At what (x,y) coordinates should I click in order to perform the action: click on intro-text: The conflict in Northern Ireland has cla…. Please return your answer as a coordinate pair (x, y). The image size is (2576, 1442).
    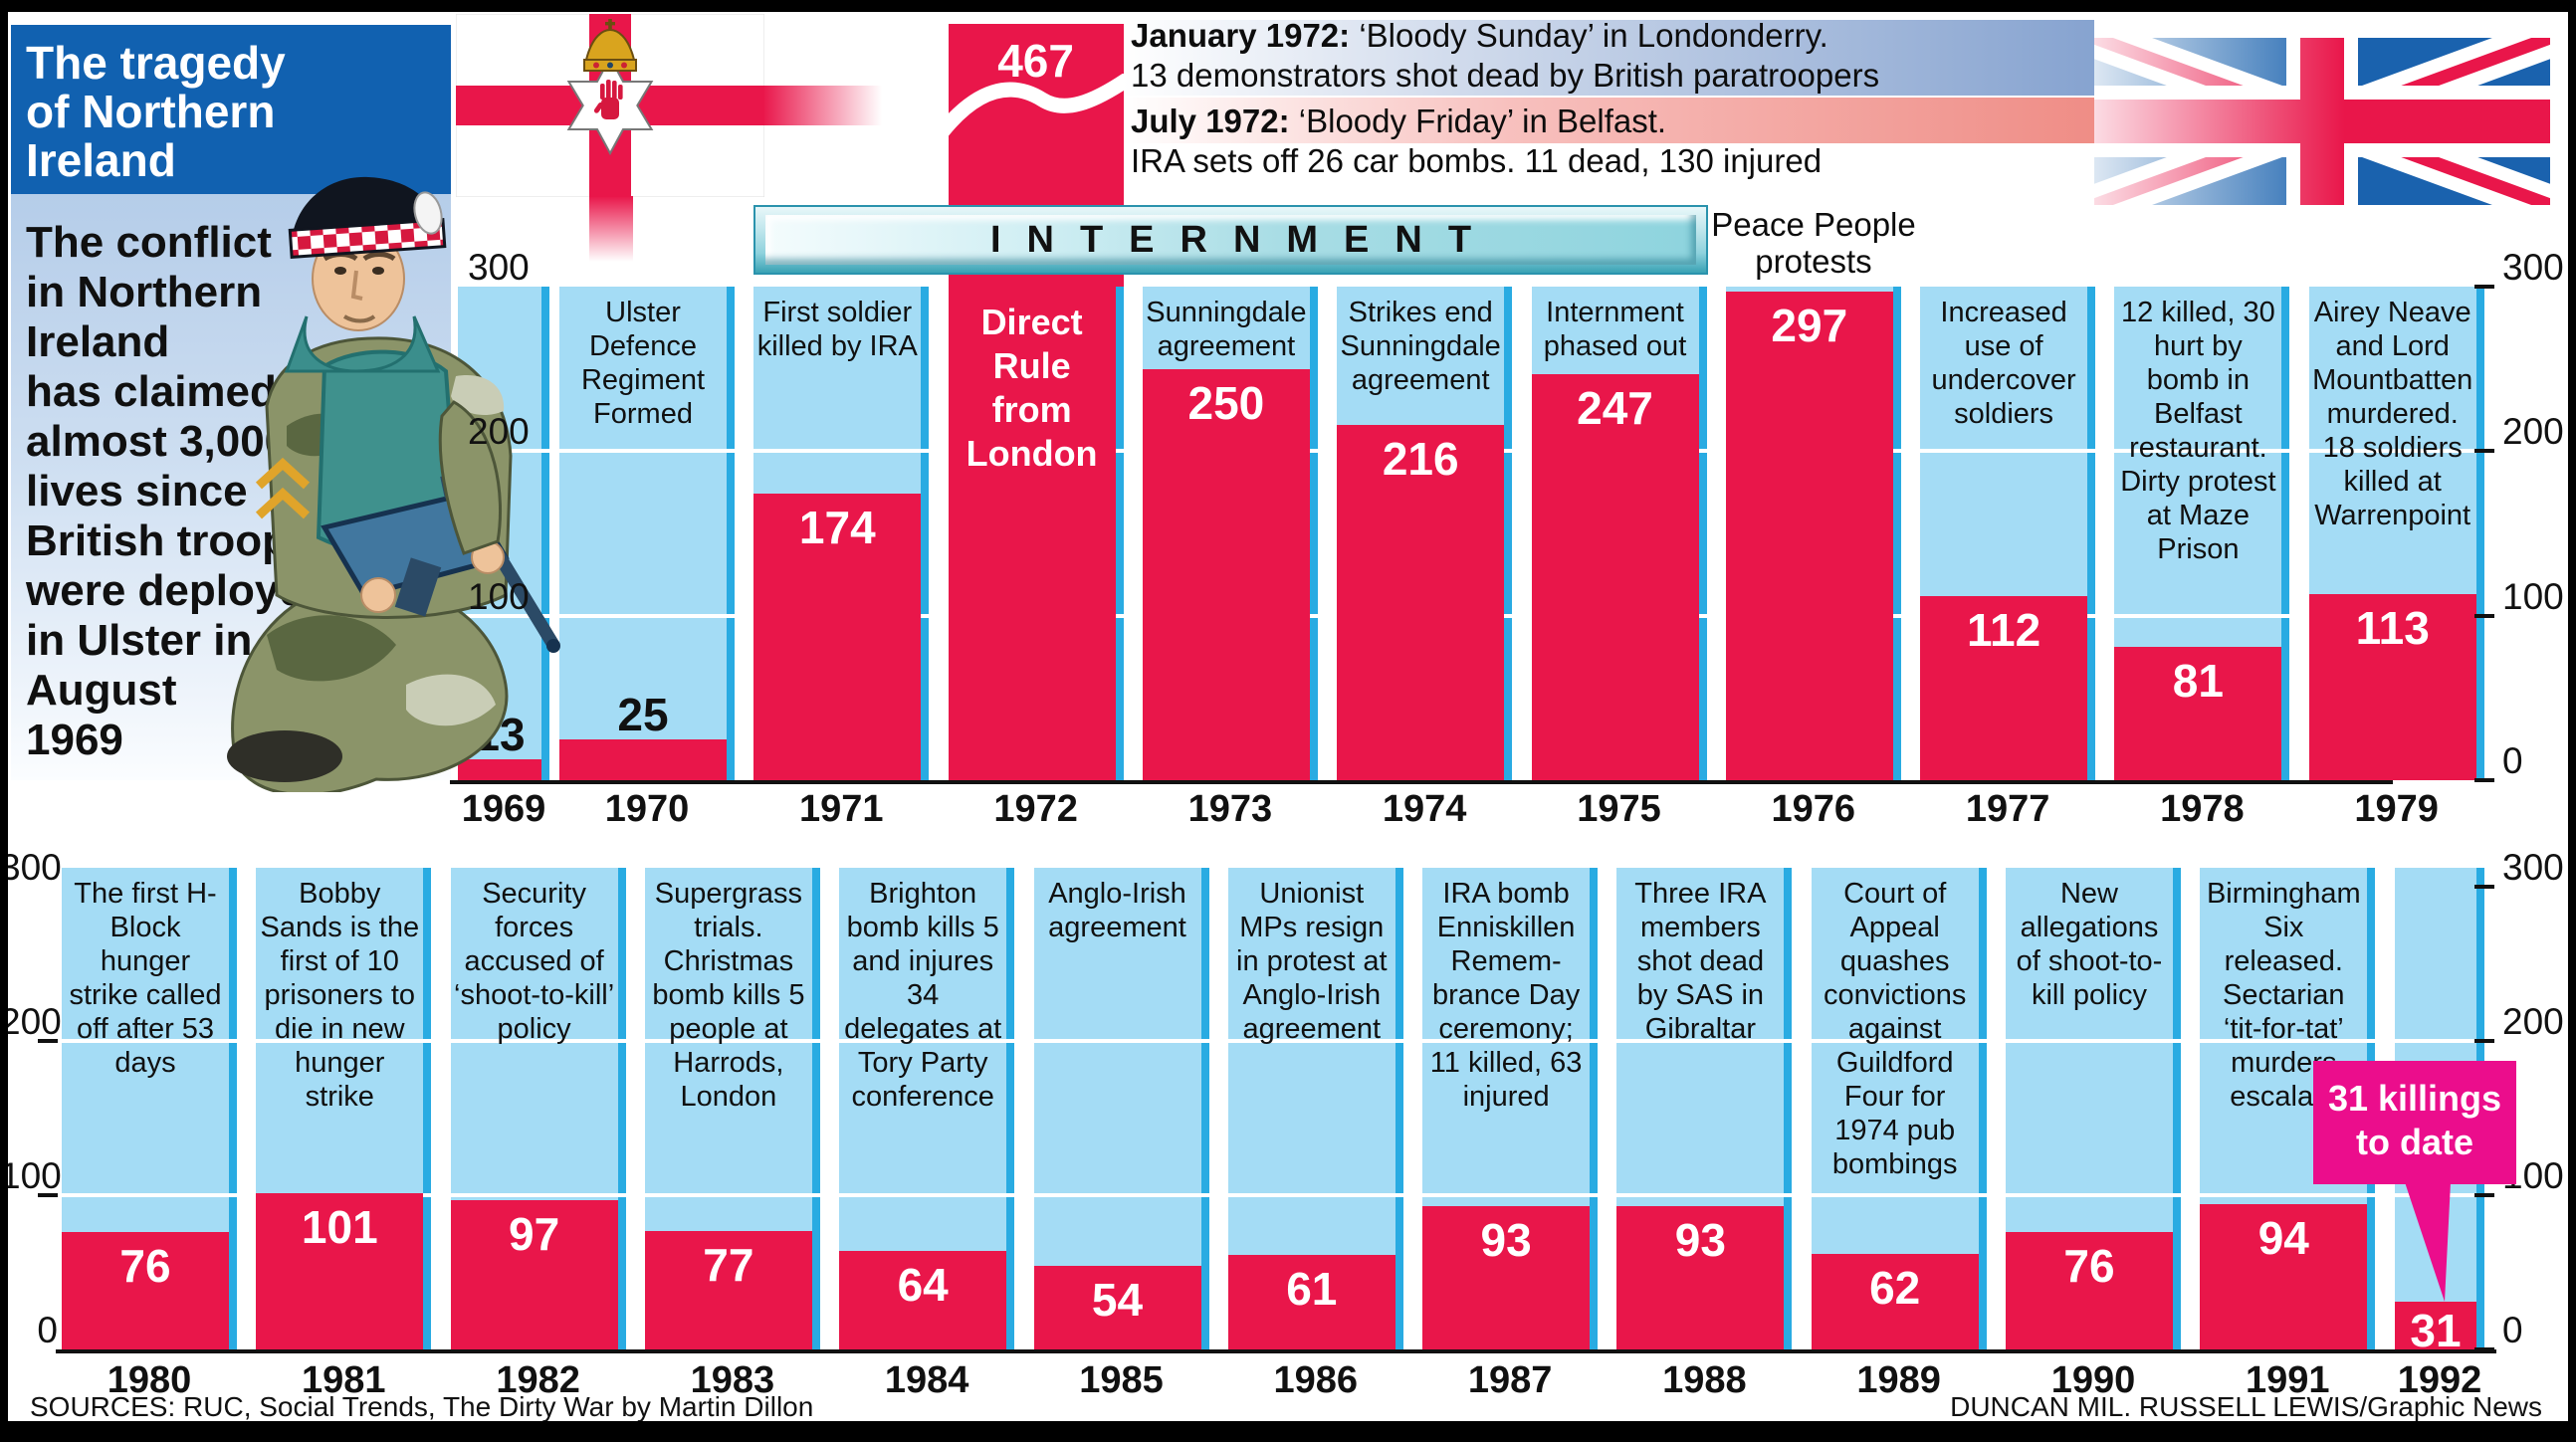
    Looking at the image, I should click on (178, 491).